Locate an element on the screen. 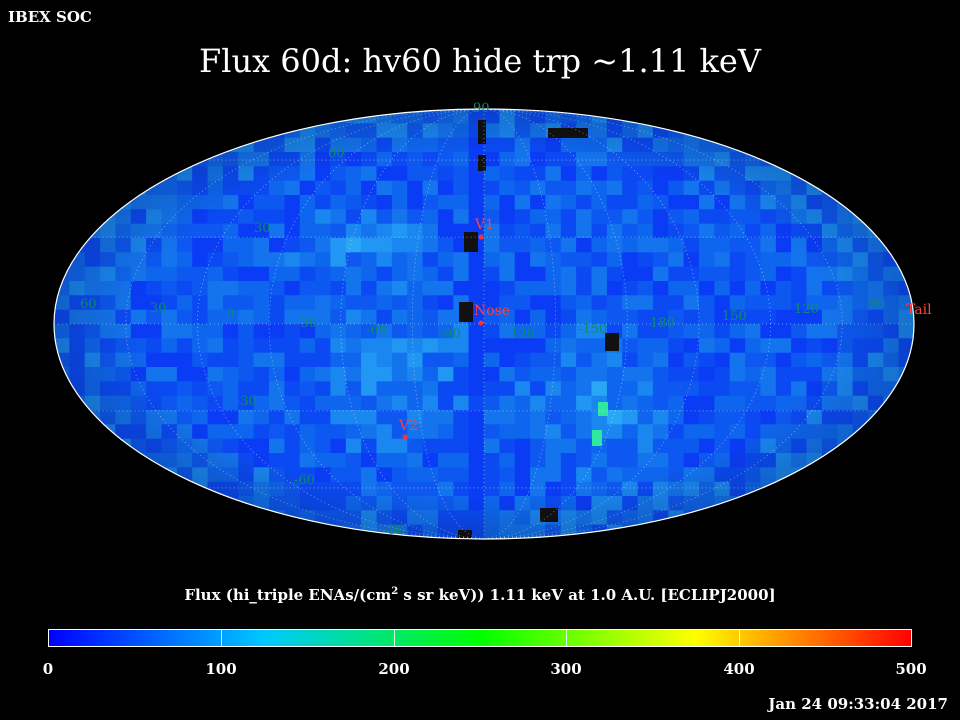 The width and height of the screenshot is (960, 720). v1-marker is located at coordinates (481, 237).